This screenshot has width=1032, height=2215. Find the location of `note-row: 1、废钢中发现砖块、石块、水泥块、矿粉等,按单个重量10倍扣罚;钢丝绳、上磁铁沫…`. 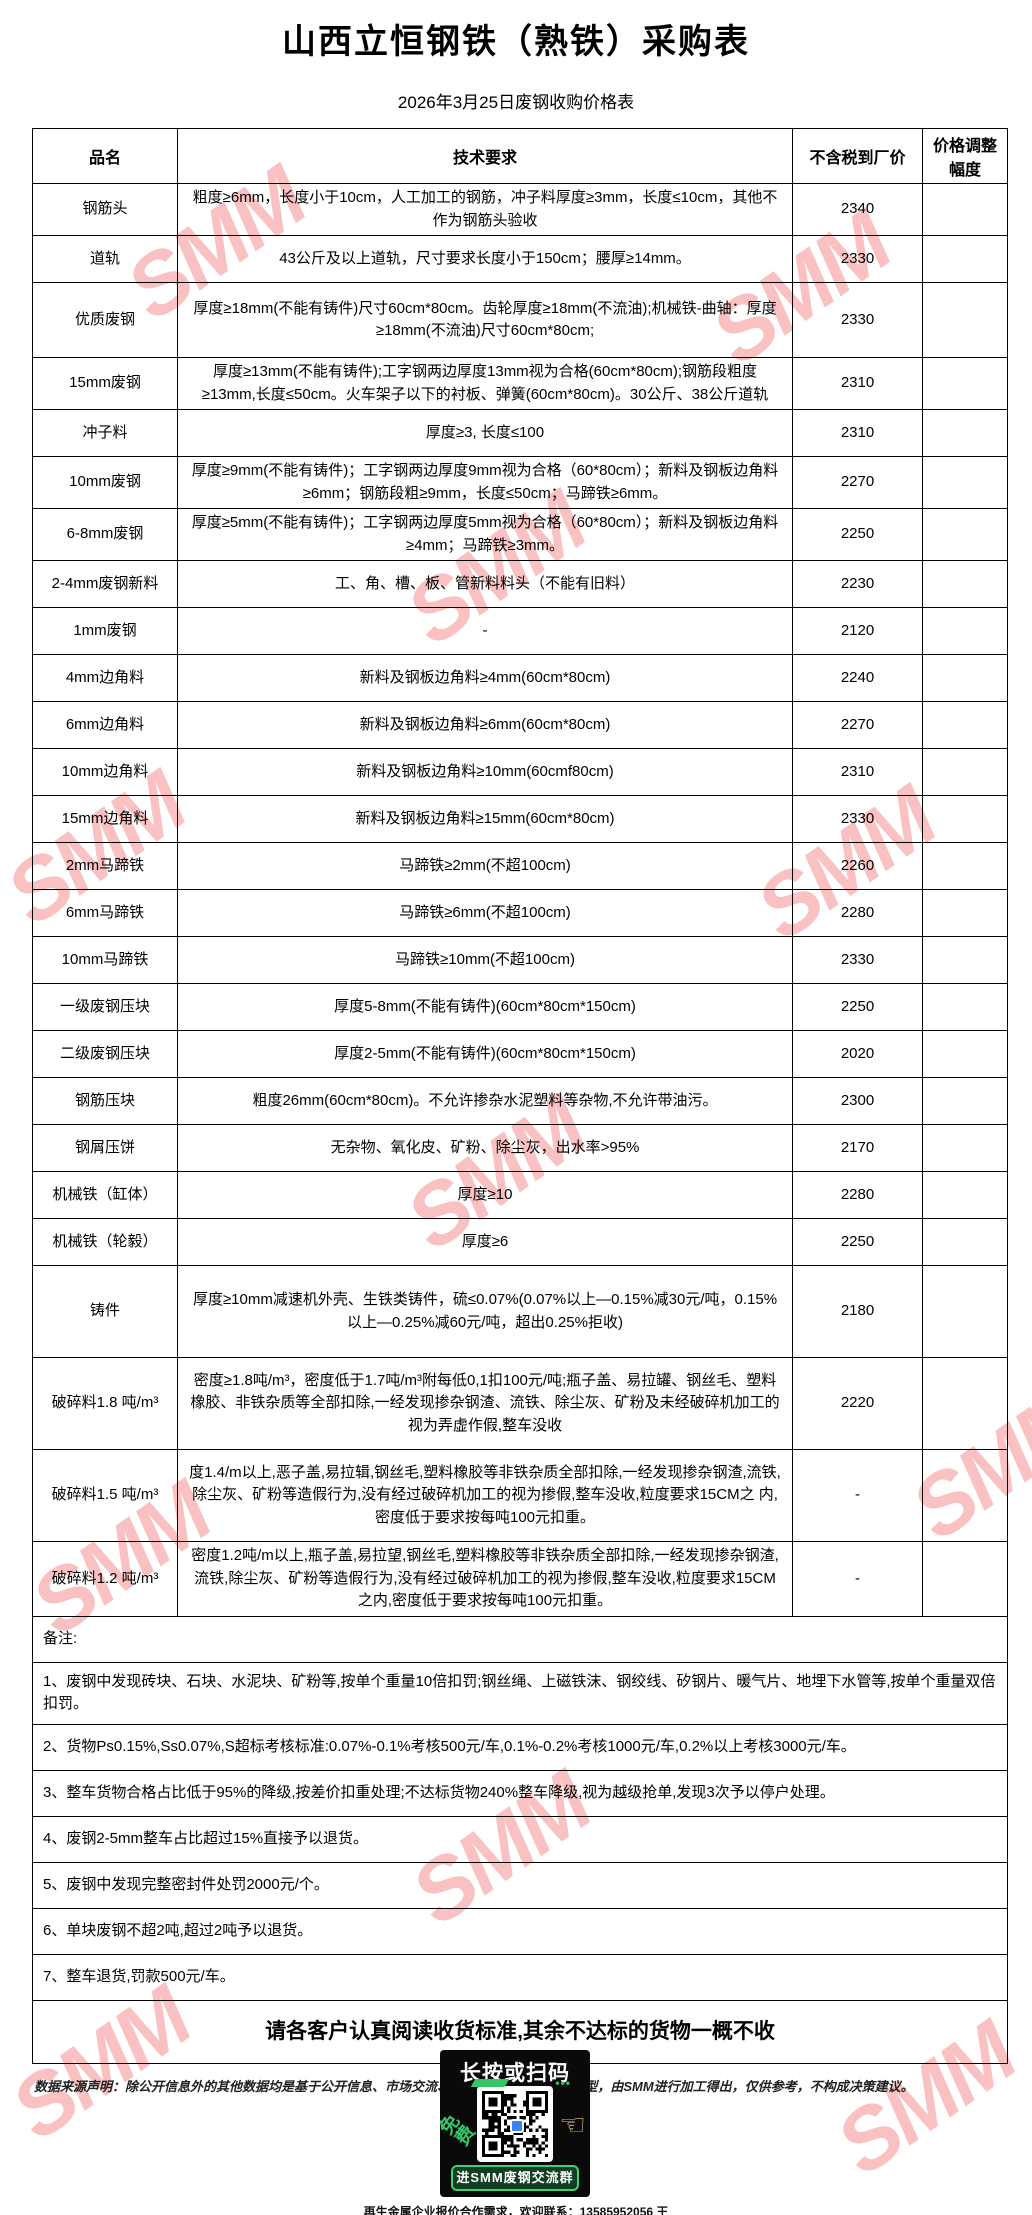

note-row: 1、废钢中发现砖块、石块、水泥块、矿粉等,按单个重量10倍扣罚;钢丝绳、上磁铁沫… is located at coordinates (520, 1693).